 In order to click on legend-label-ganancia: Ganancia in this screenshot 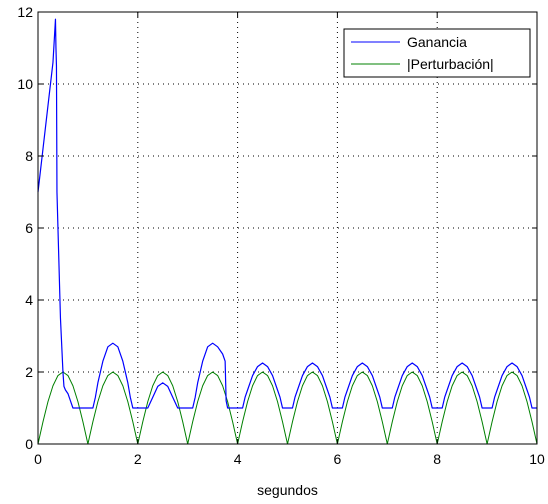, I will do `click(437, 42)`.